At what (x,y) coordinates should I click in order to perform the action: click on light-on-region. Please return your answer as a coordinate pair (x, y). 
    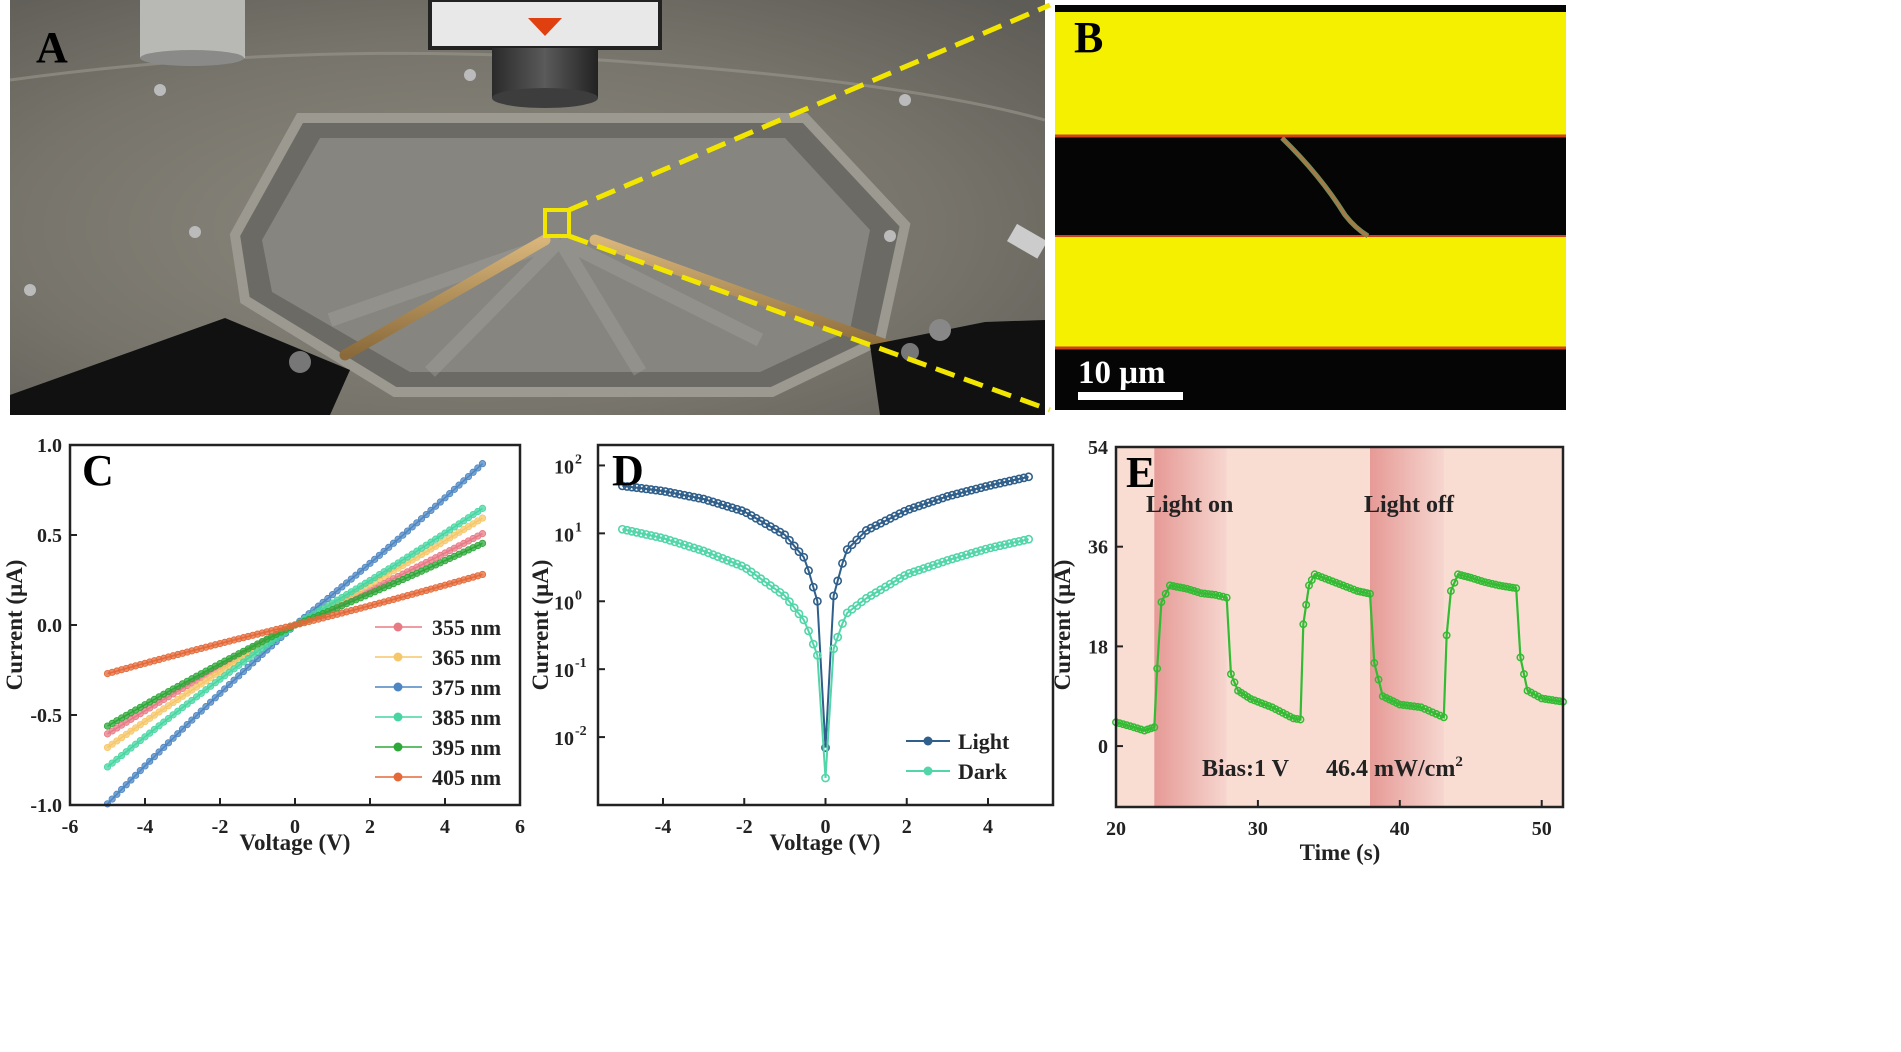
    Looking at the image, I should click on (1190, 627).